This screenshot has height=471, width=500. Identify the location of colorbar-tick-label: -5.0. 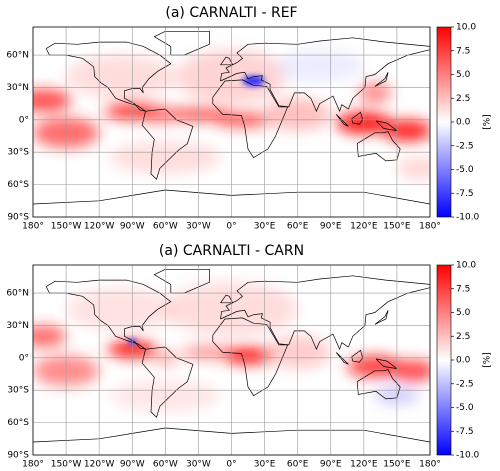
(465, 170).